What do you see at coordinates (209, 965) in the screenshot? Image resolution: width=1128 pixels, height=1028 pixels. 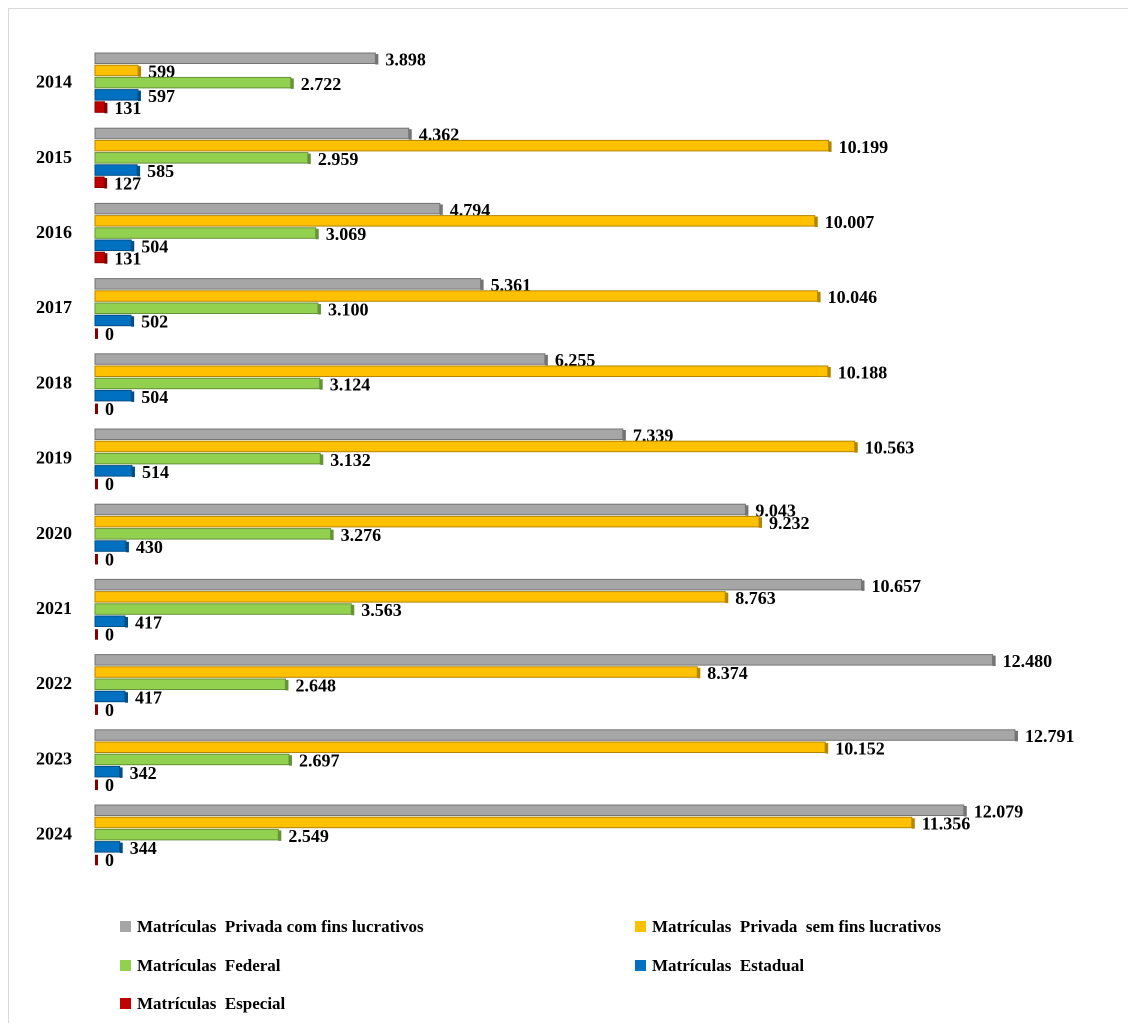 I see `legend-label: Matrículas Federal` at bounding box center [209, 965].